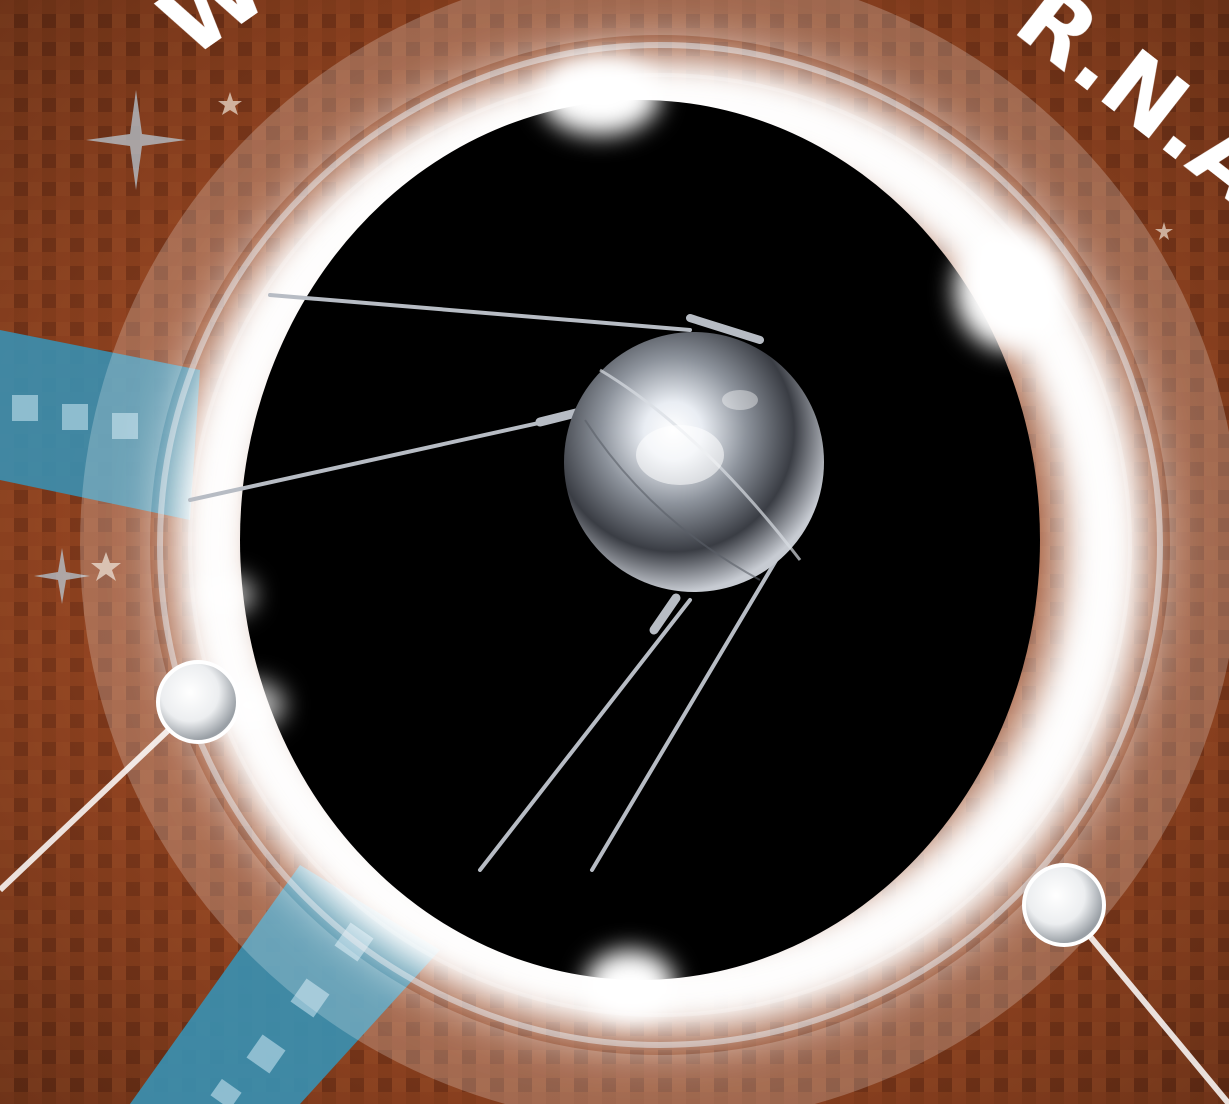  Describe the element at coordinates (100, 425) in the screenshot. I see `blue-band-left` at that location.